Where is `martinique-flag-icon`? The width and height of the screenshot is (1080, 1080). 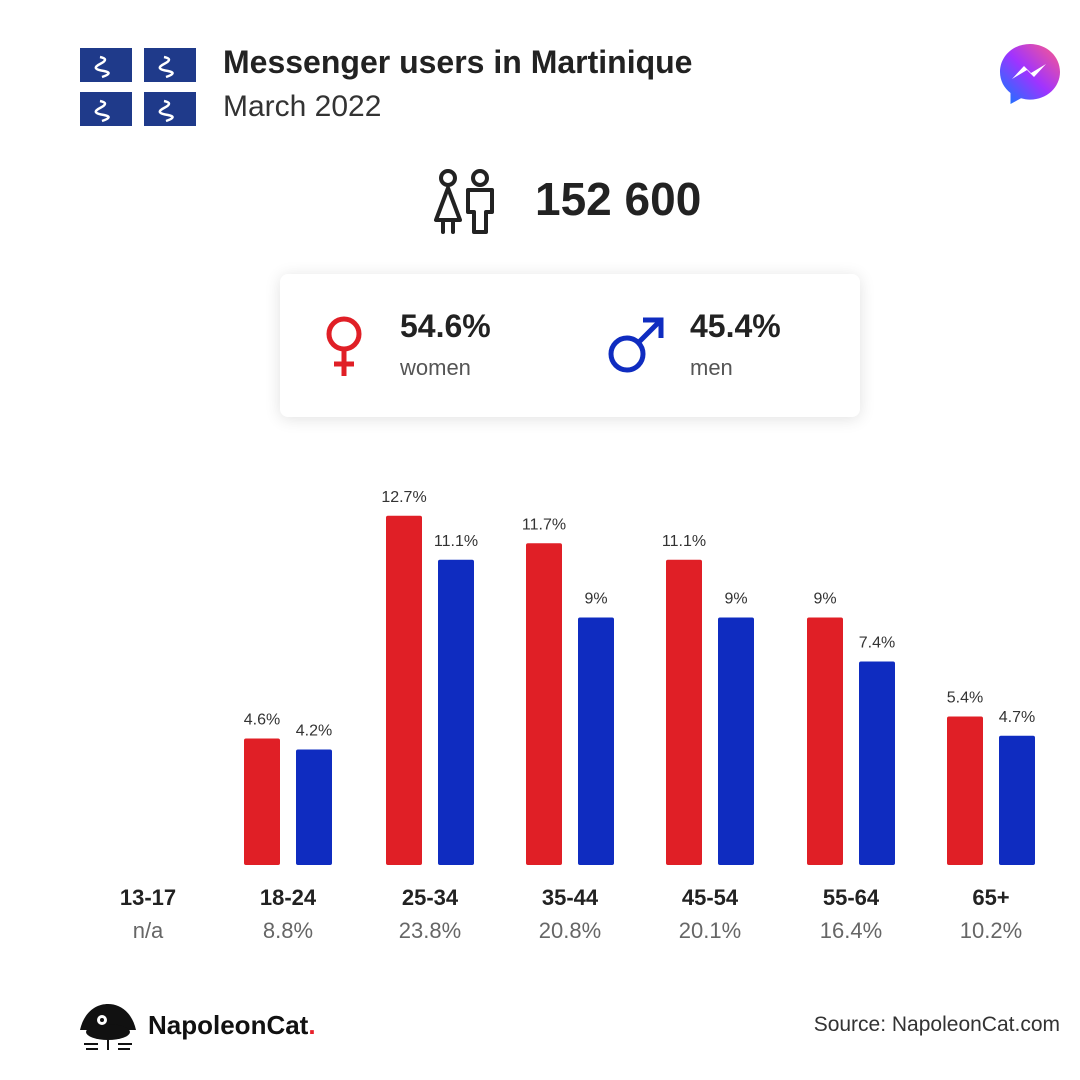
martinique-flag-icon is located at coordinates (138, 87).